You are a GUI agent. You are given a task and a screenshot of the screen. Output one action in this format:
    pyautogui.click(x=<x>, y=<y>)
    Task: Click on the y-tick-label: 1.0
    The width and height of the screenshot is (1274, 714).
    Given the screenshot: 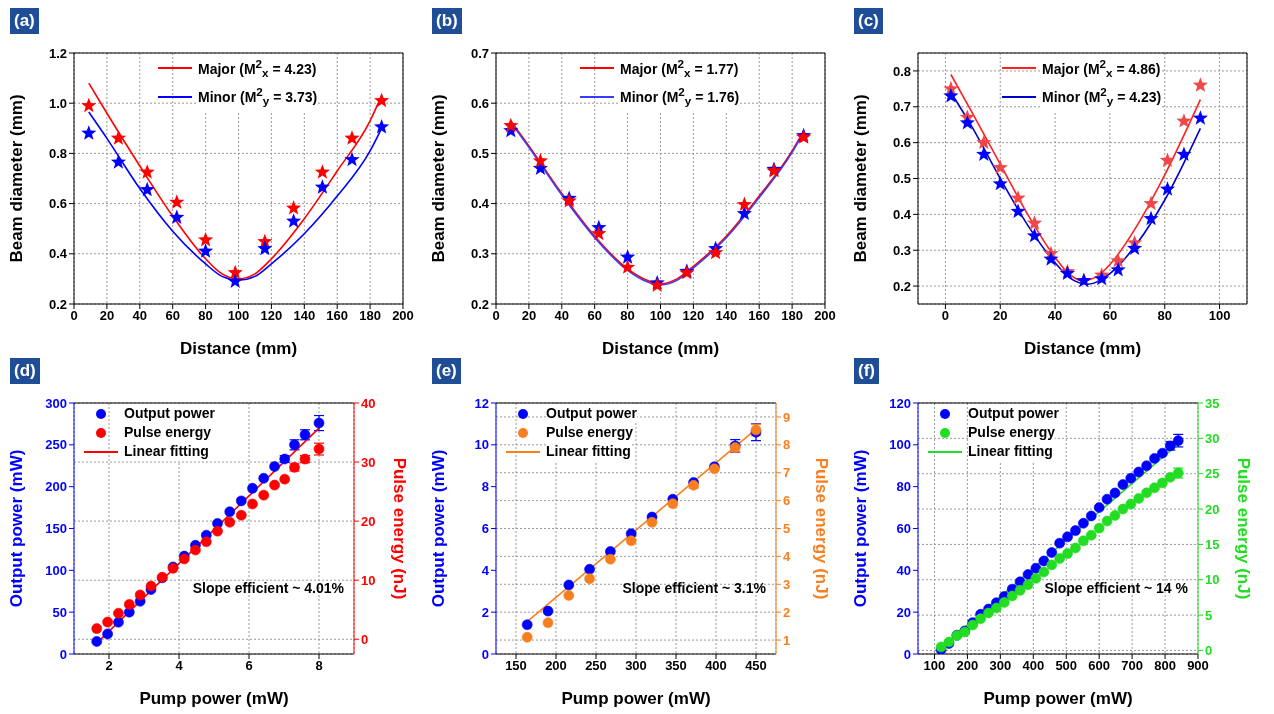 What is the action you would take?
    pyautogui.click(x=57, y=103)
    